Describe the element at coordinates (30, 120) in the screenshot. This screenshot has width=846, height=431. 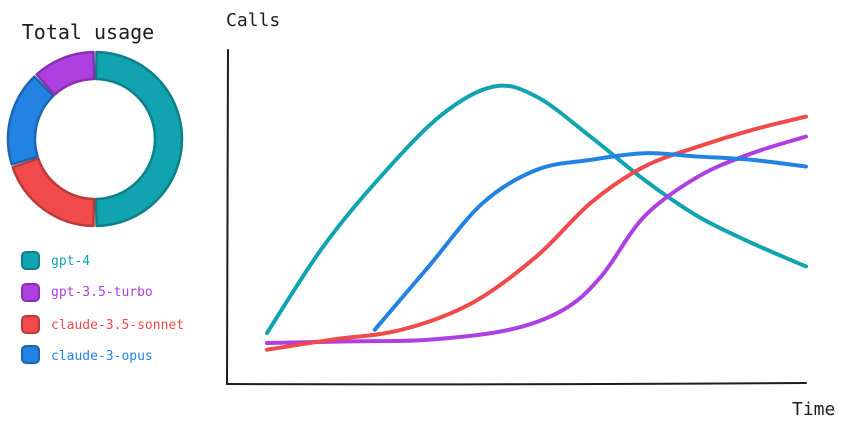
I see `donut-slice-claude-3-opus` at that location.